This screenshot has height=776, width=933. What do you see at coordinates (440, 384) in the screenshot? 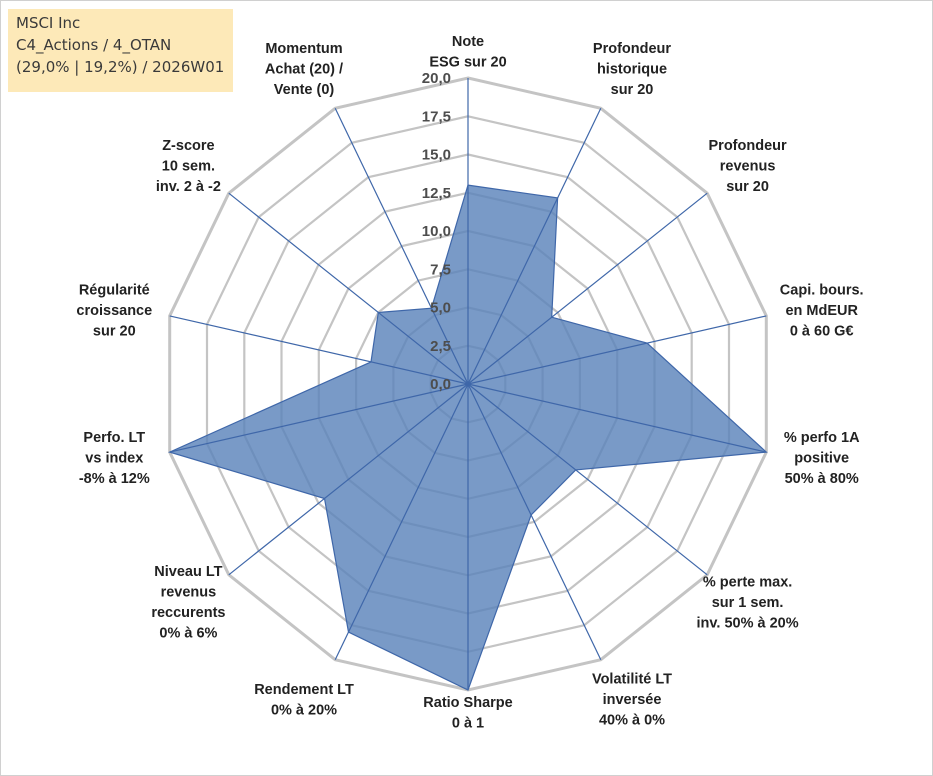
I see `tick-label: 0,0` at bounding box center [440, 384].